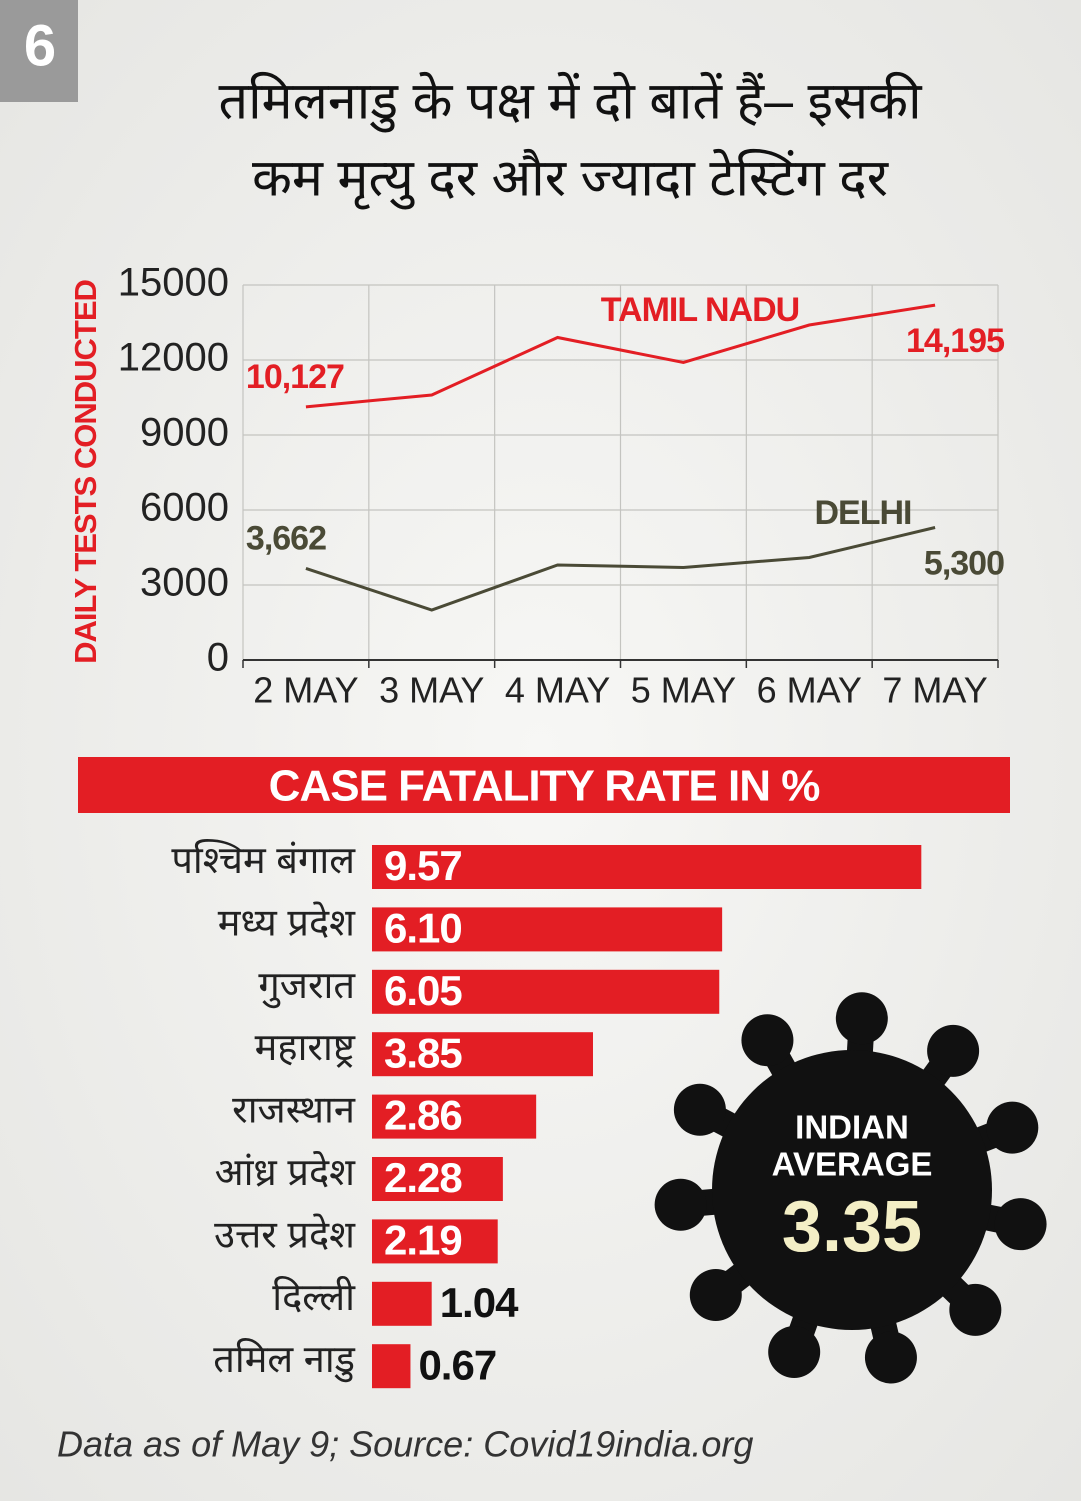 This screenshot has width=1081, height=1501. I want to click on headline: तमिलनाडु के पक्ष में दो बातें हैं– इसकी, so click(570, 102).